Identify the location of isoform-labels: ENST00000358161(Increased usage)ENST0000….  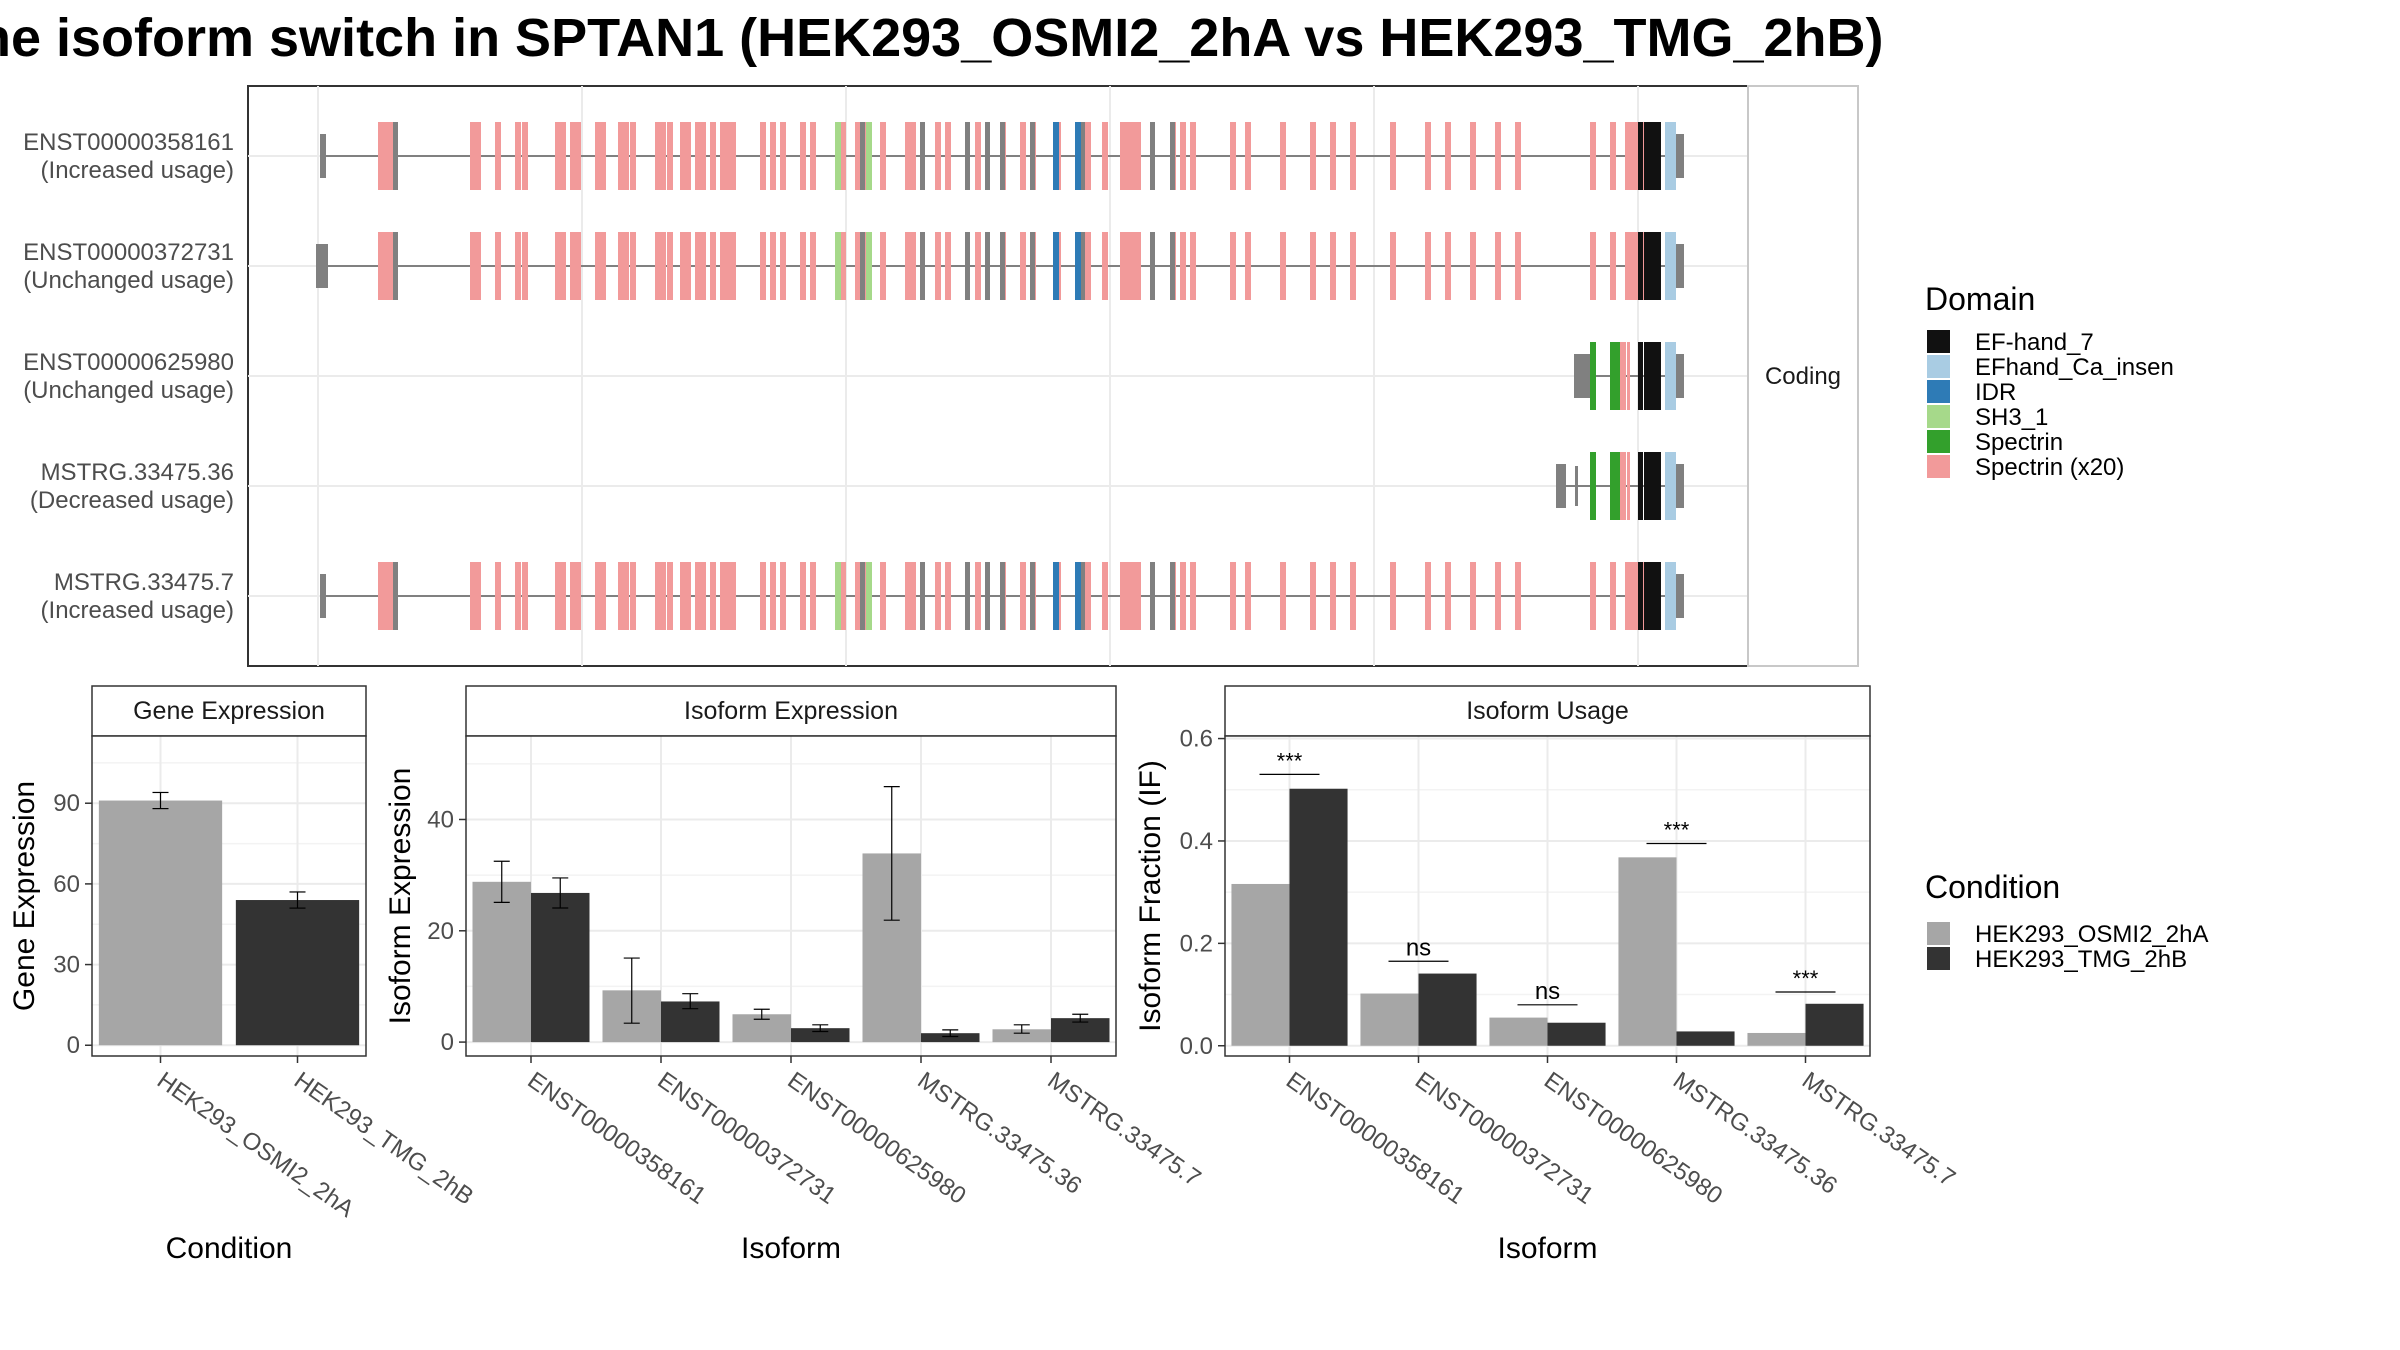
(128, 376).